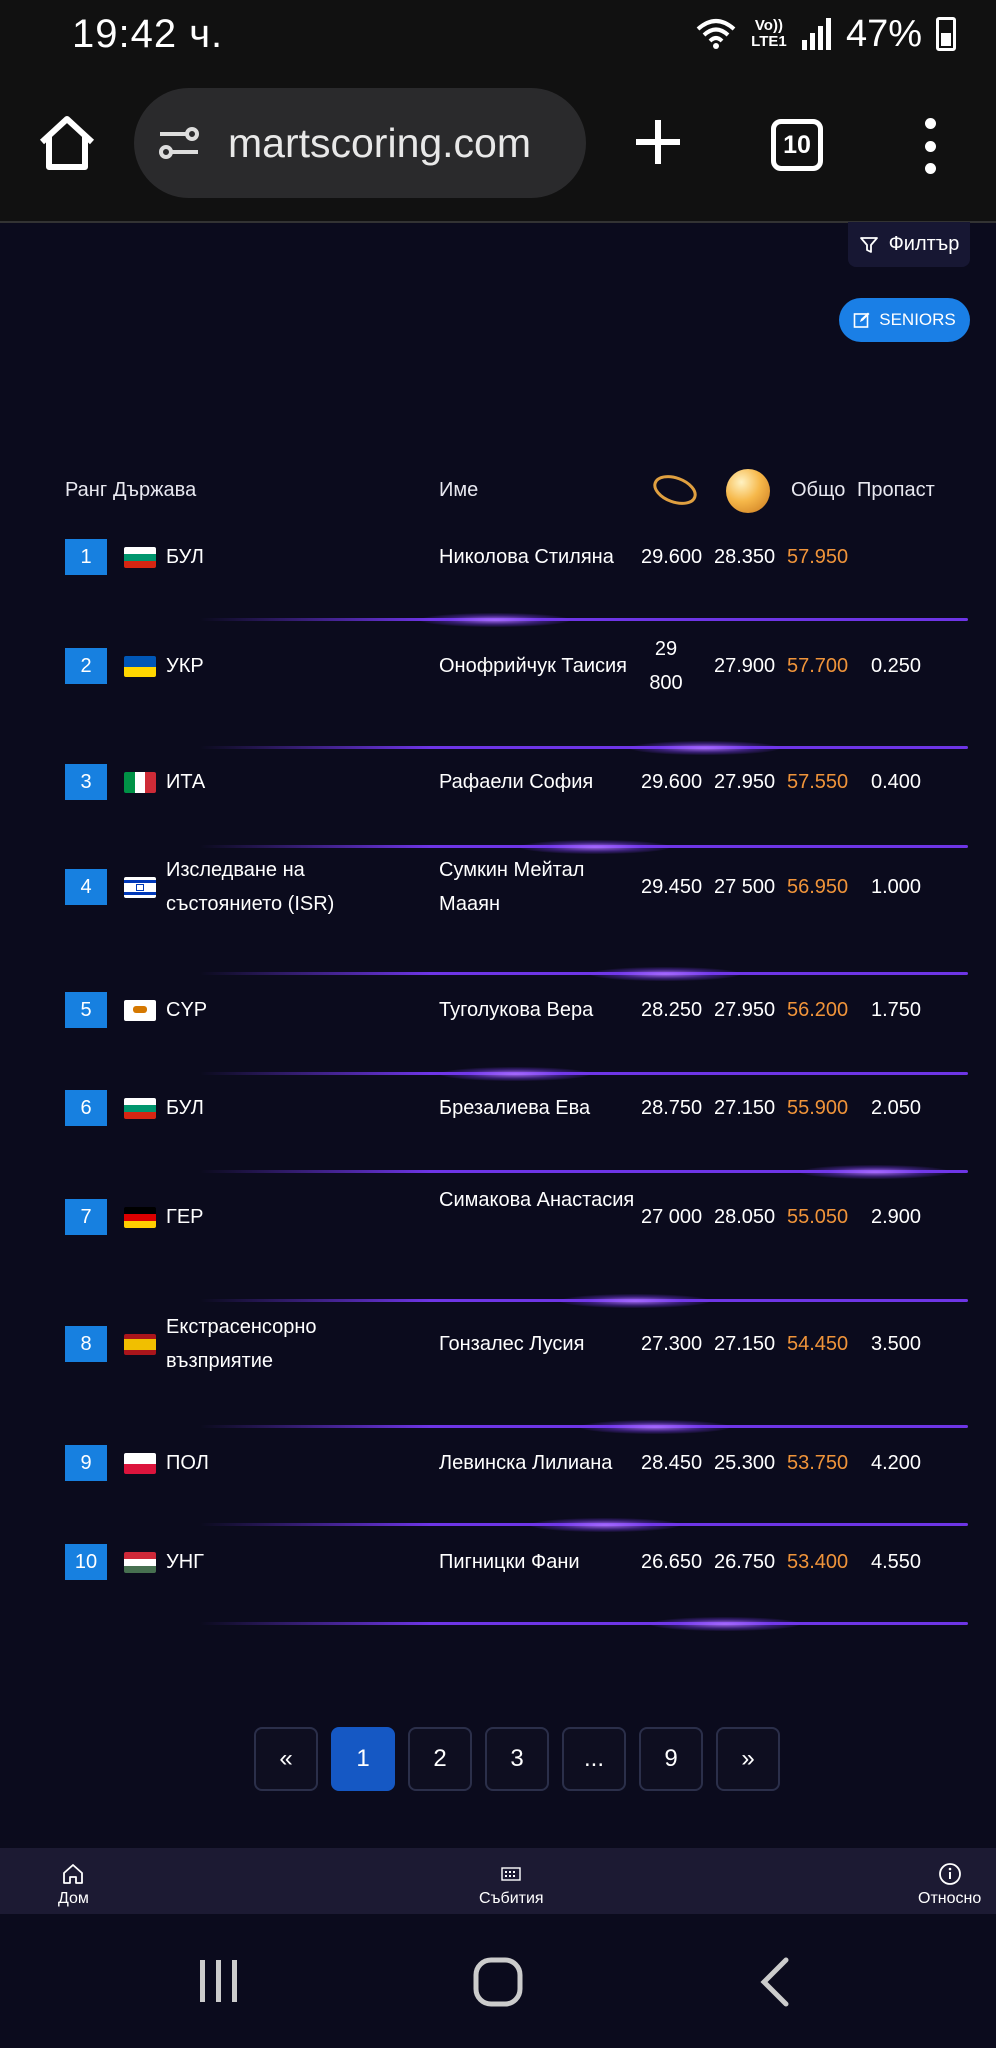 The width and height of the screenshot is (996, 2048). I want to click on header-name: Име, so click(459, 490).